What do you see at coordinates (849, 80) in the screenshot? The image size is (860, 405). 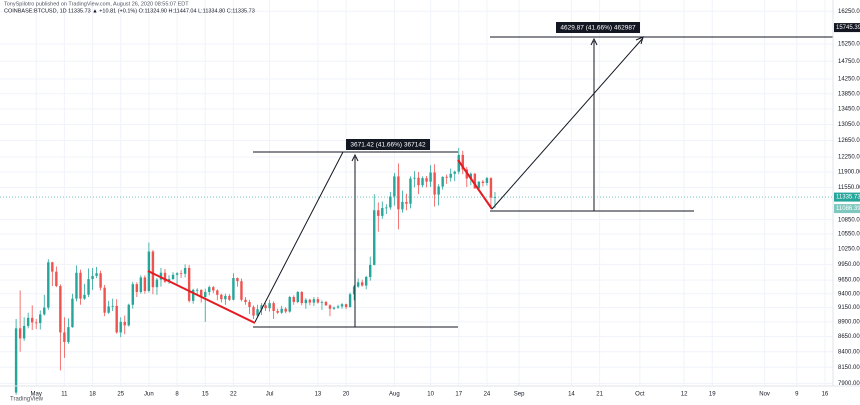 I see `y-tick-label: 14250.00` at bounding box center [849, 80].